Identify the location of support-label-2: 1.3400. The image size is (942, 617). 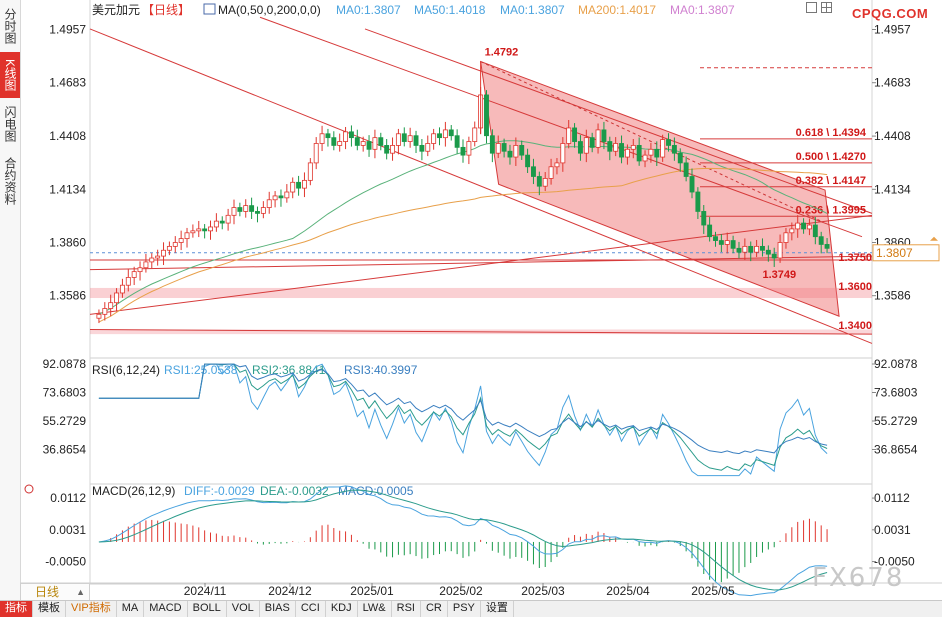
(855, 326).